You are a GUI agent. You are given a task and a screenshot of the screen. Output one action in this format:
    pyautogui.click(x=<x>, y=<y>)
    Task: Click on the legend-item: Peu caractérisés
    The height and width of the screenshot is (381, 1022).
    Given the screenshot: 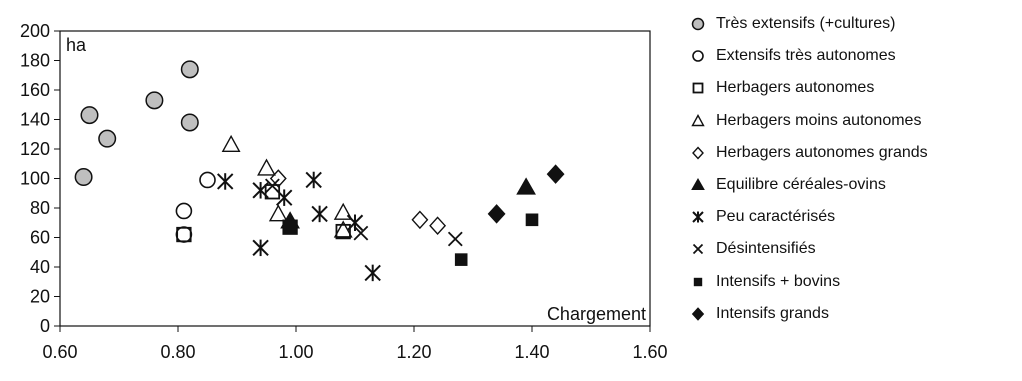 What is the action you would take?
    pyautogui.click(x=855, y=217)
    